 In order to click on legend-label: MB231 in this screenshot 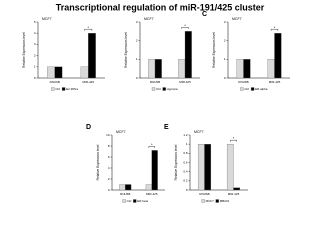, I will do `click(225, 201)`.